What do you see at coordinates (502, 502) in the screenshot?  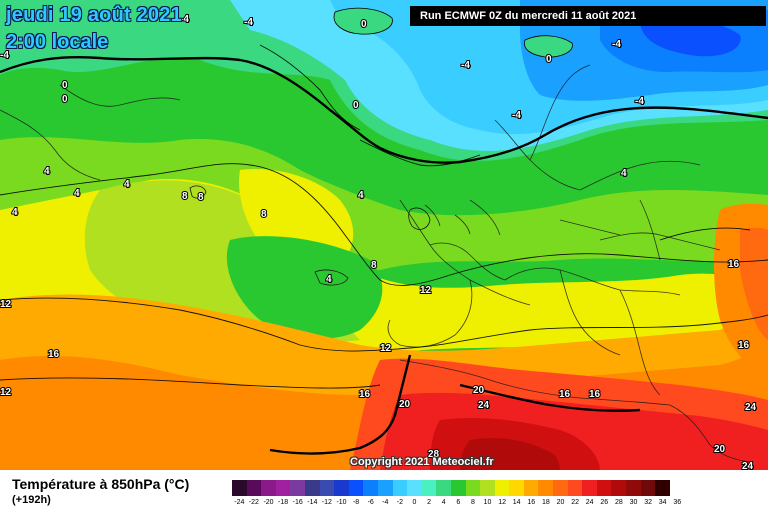 I see `scale-label: 12` at bounding box center [502, 502].